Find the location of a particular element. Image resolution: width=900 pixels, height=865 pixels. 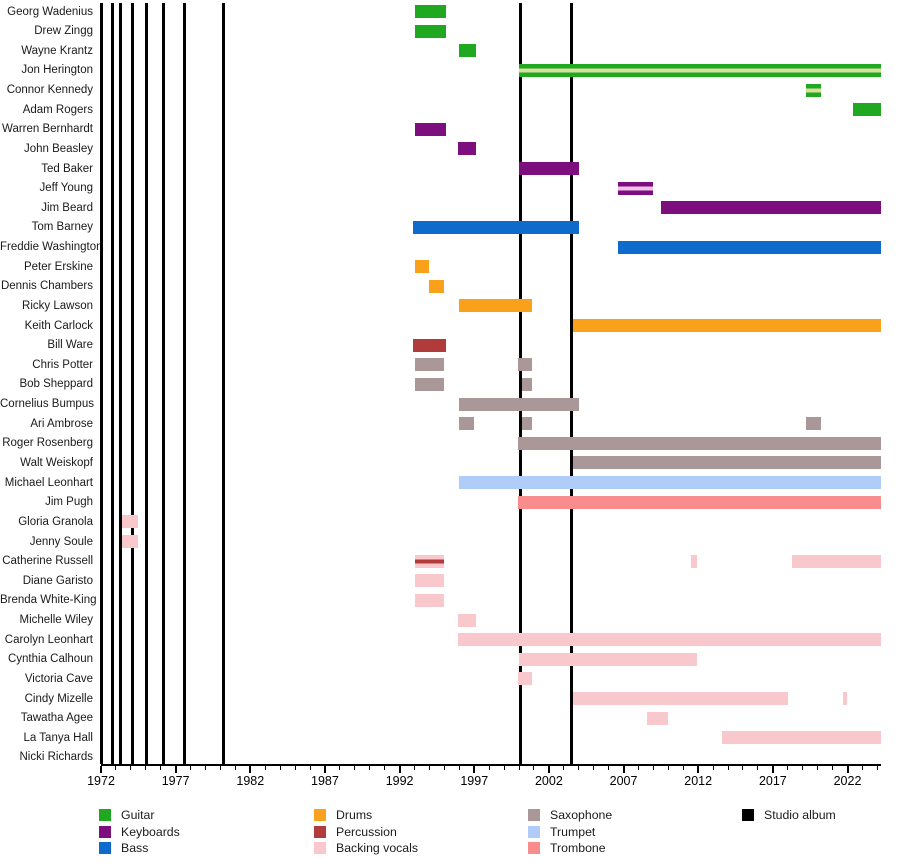

member-label: Ricky Lawson is located at coordinates (57, 305).